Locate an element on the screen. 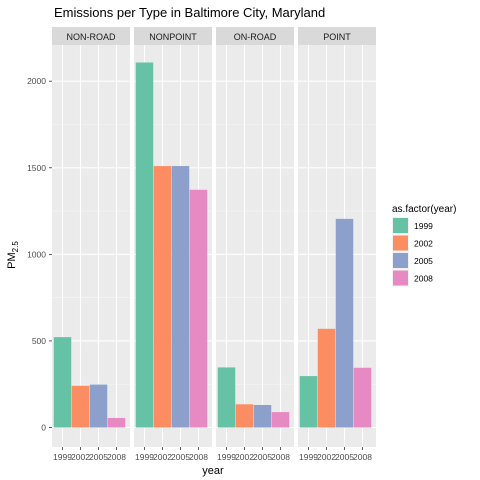 This screenshot has height=480, width=480. bar-non-road-2002 is located at coordinates (80, 406).